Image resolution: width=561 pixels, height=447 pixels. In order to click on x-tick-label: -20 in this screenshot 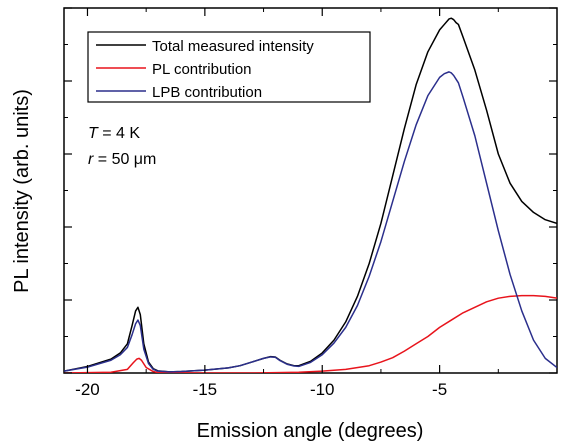, I will do `click(87, 389)`.